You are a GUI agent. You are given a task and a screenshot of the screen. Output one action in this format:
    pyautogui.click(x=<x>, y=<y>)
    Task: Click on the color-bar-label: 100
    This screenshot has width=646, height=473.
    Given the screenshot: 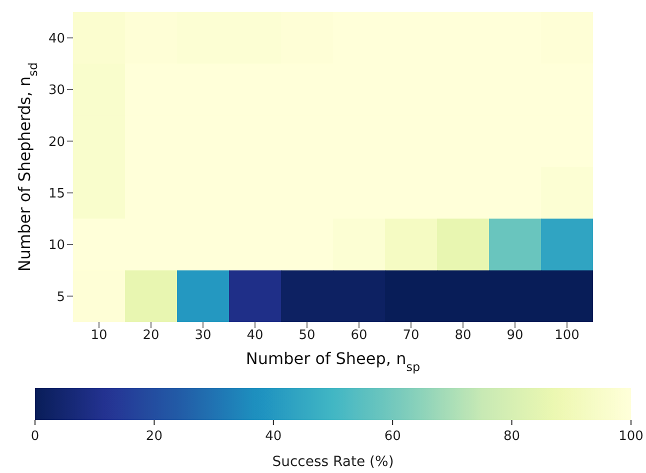 What is the action you would take?
    pyautogui.click(x=631, y=436)
    